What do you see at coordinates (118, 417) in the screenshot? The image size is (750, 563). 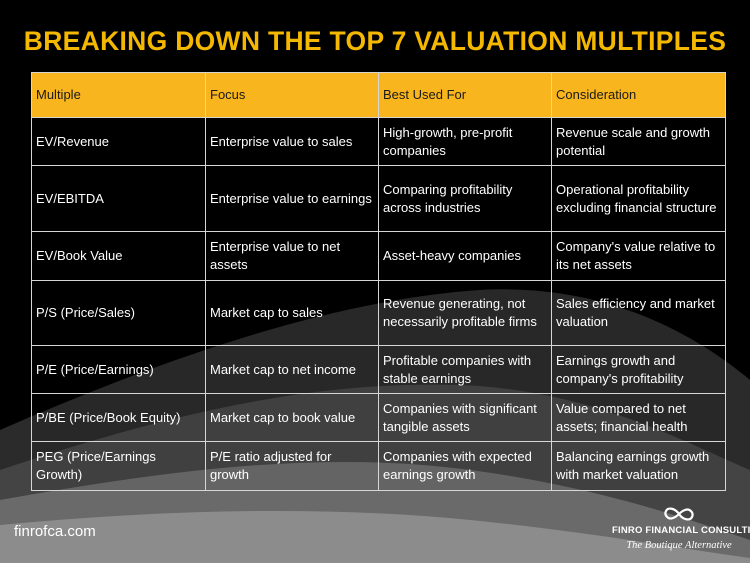 I see `cell-multiple: P/BE (Price/Book Equity)` at bounding box center [118, 417].